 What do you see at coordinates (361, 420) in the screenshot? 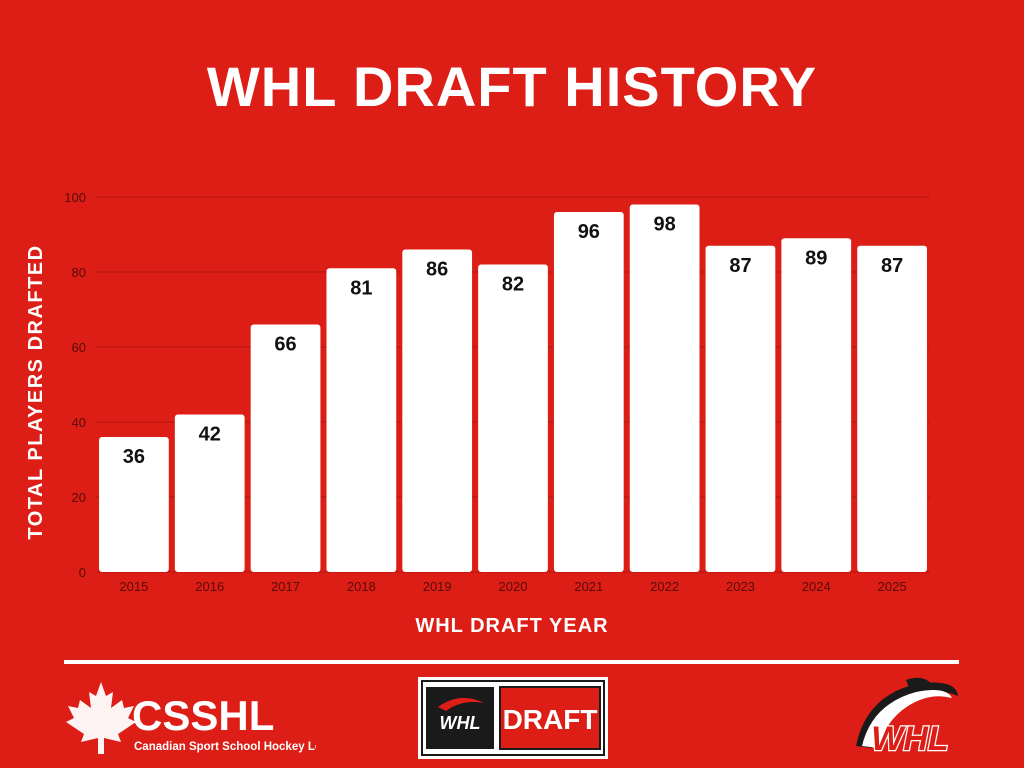
I see `bar-2018` at bounding box center [361, 420].